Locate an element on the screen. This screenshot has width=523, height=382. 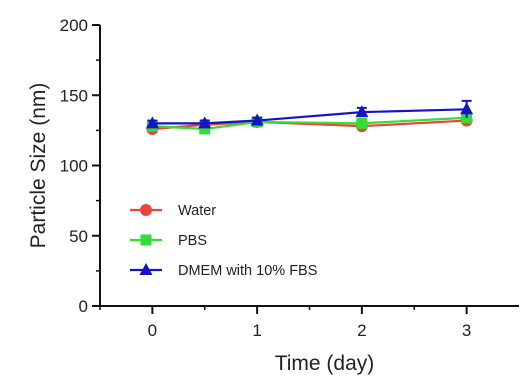
x-tick-label: 0 is located at coordinates (152, 330).